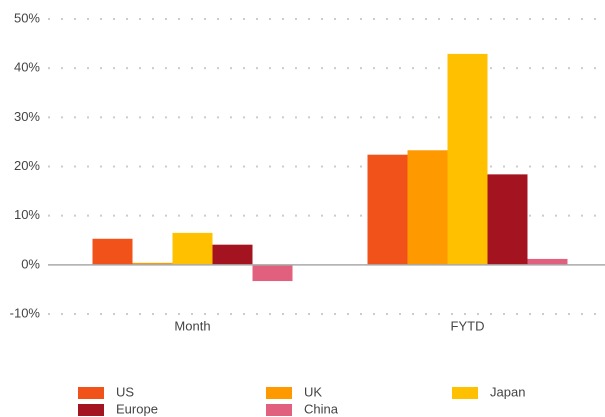 This screenshot has width=605, height=417. I want to click on legend-label: US, so click(125, 391).